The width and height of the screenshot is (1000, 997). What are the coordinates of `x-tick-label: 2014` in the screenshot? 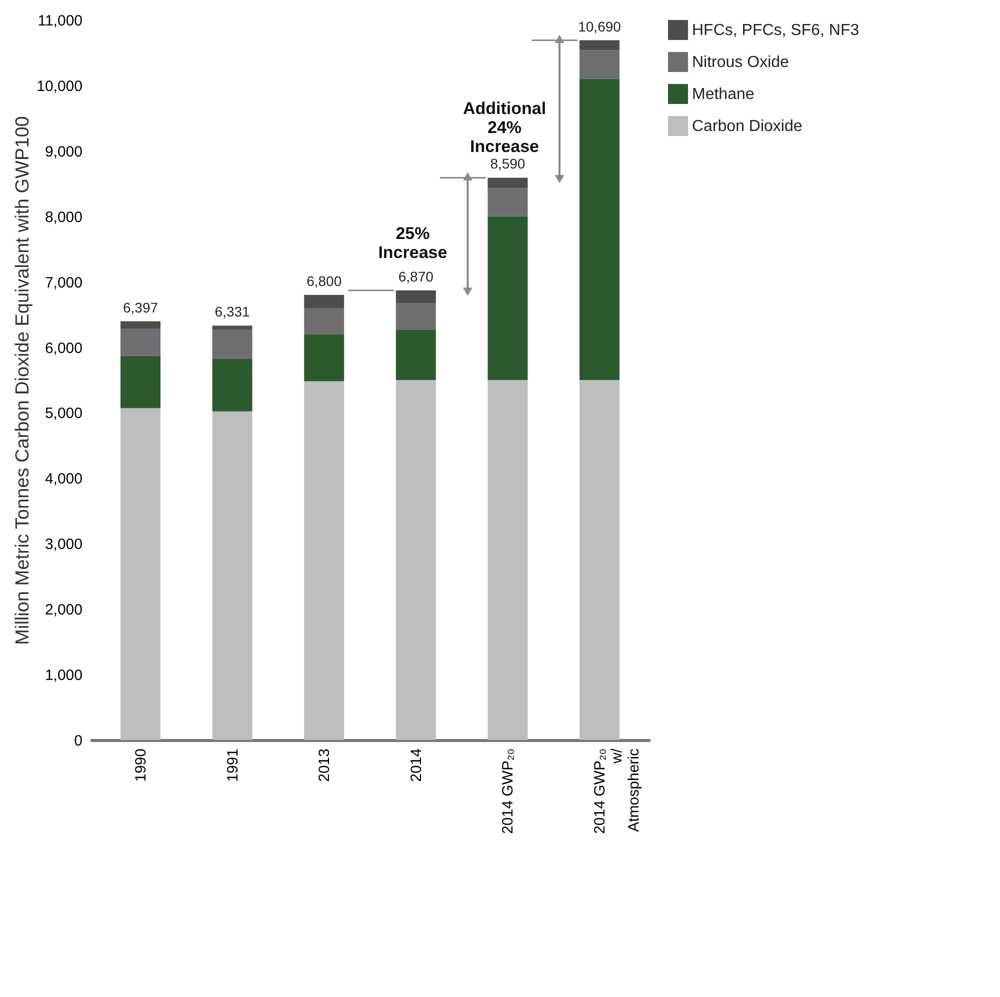 It's located at (416, 765).